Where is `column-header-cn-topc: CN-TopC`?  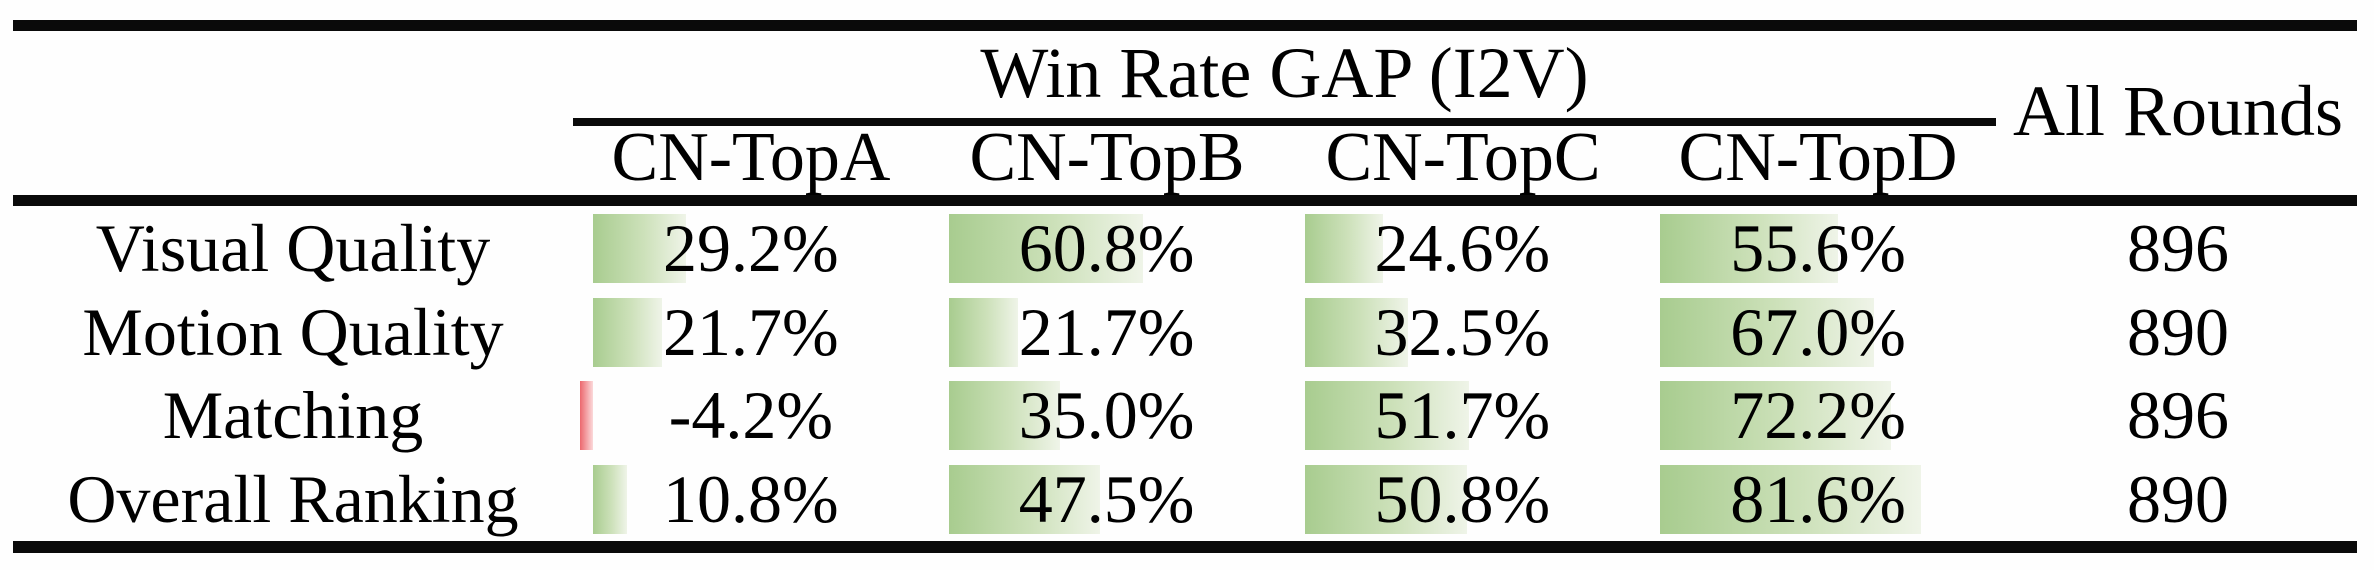 column-header-cn-topc: CN-TopC is located at coordinates (1463, 157).